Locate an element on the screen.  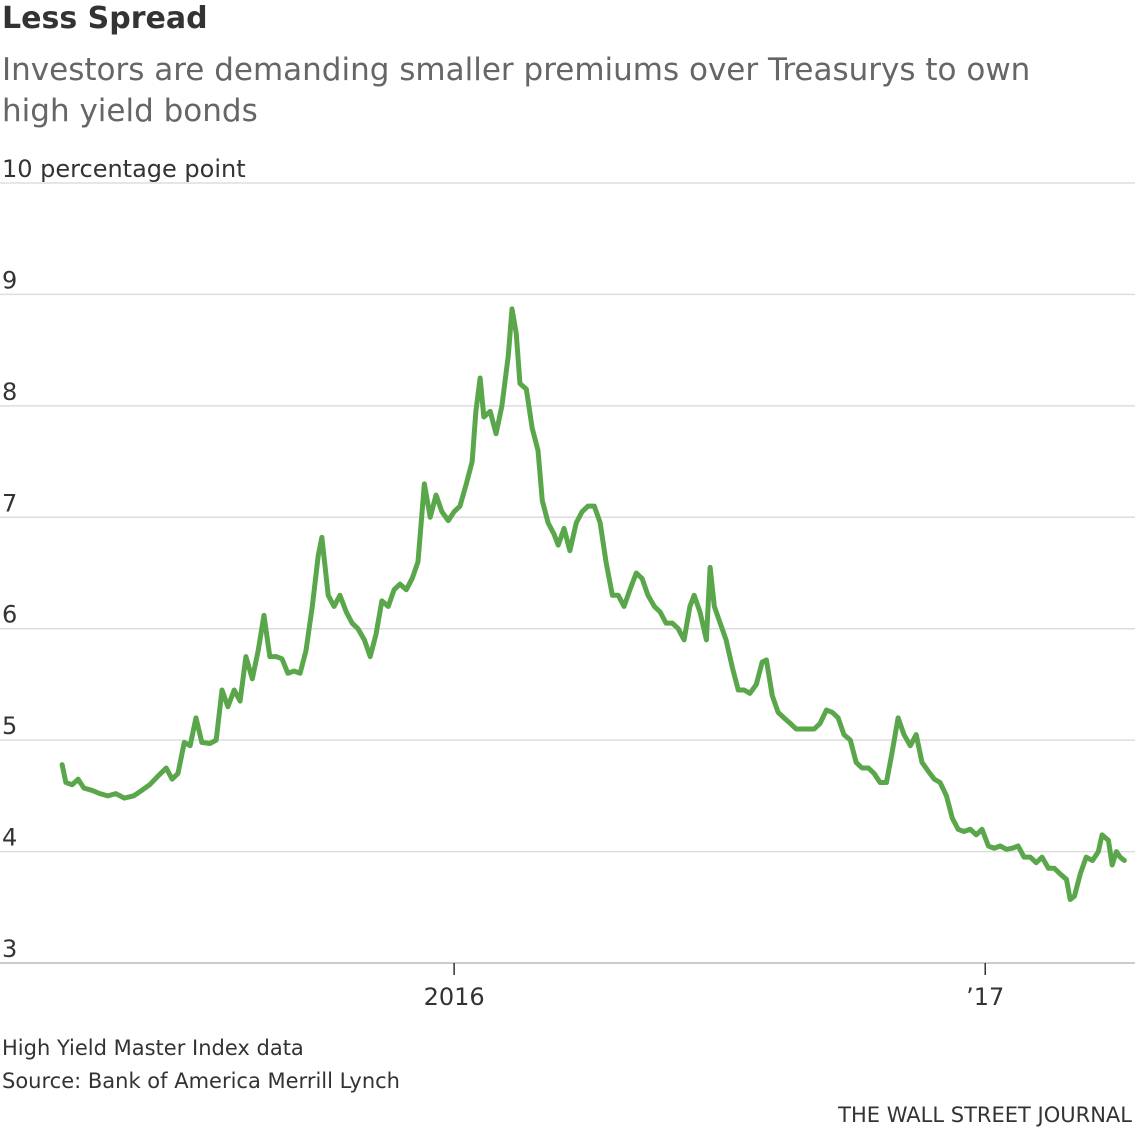
source: Source: Bank of America Merrill Lynch is located at coordinates (201, 1081).